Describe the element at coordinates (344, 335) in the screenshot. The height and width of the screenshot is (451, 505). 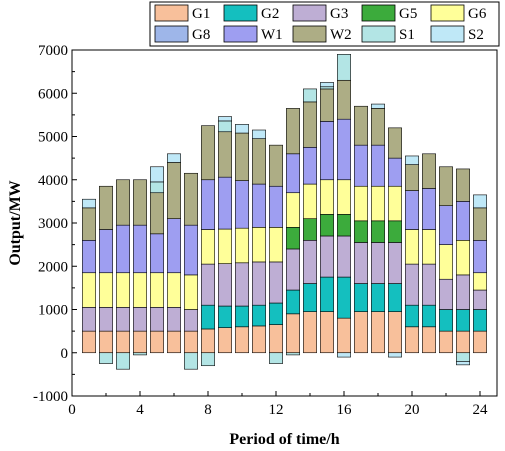
I see `bar-segment-g1-t16` at that location.